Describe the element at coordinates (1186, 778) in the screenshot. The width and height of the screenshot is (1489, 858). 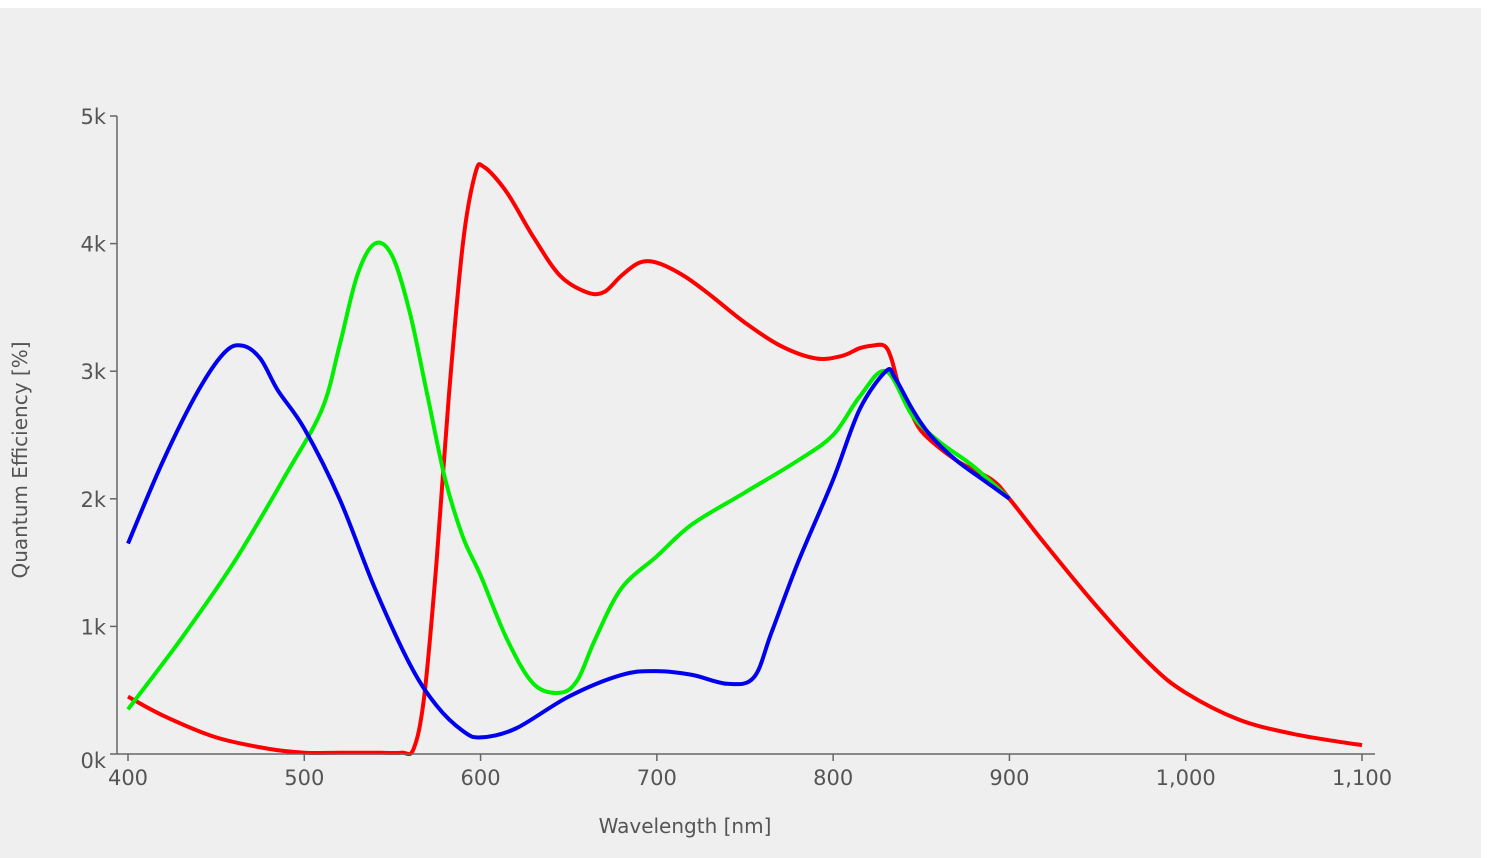
I see `x-tick-label-1000: 1,000` at that location.